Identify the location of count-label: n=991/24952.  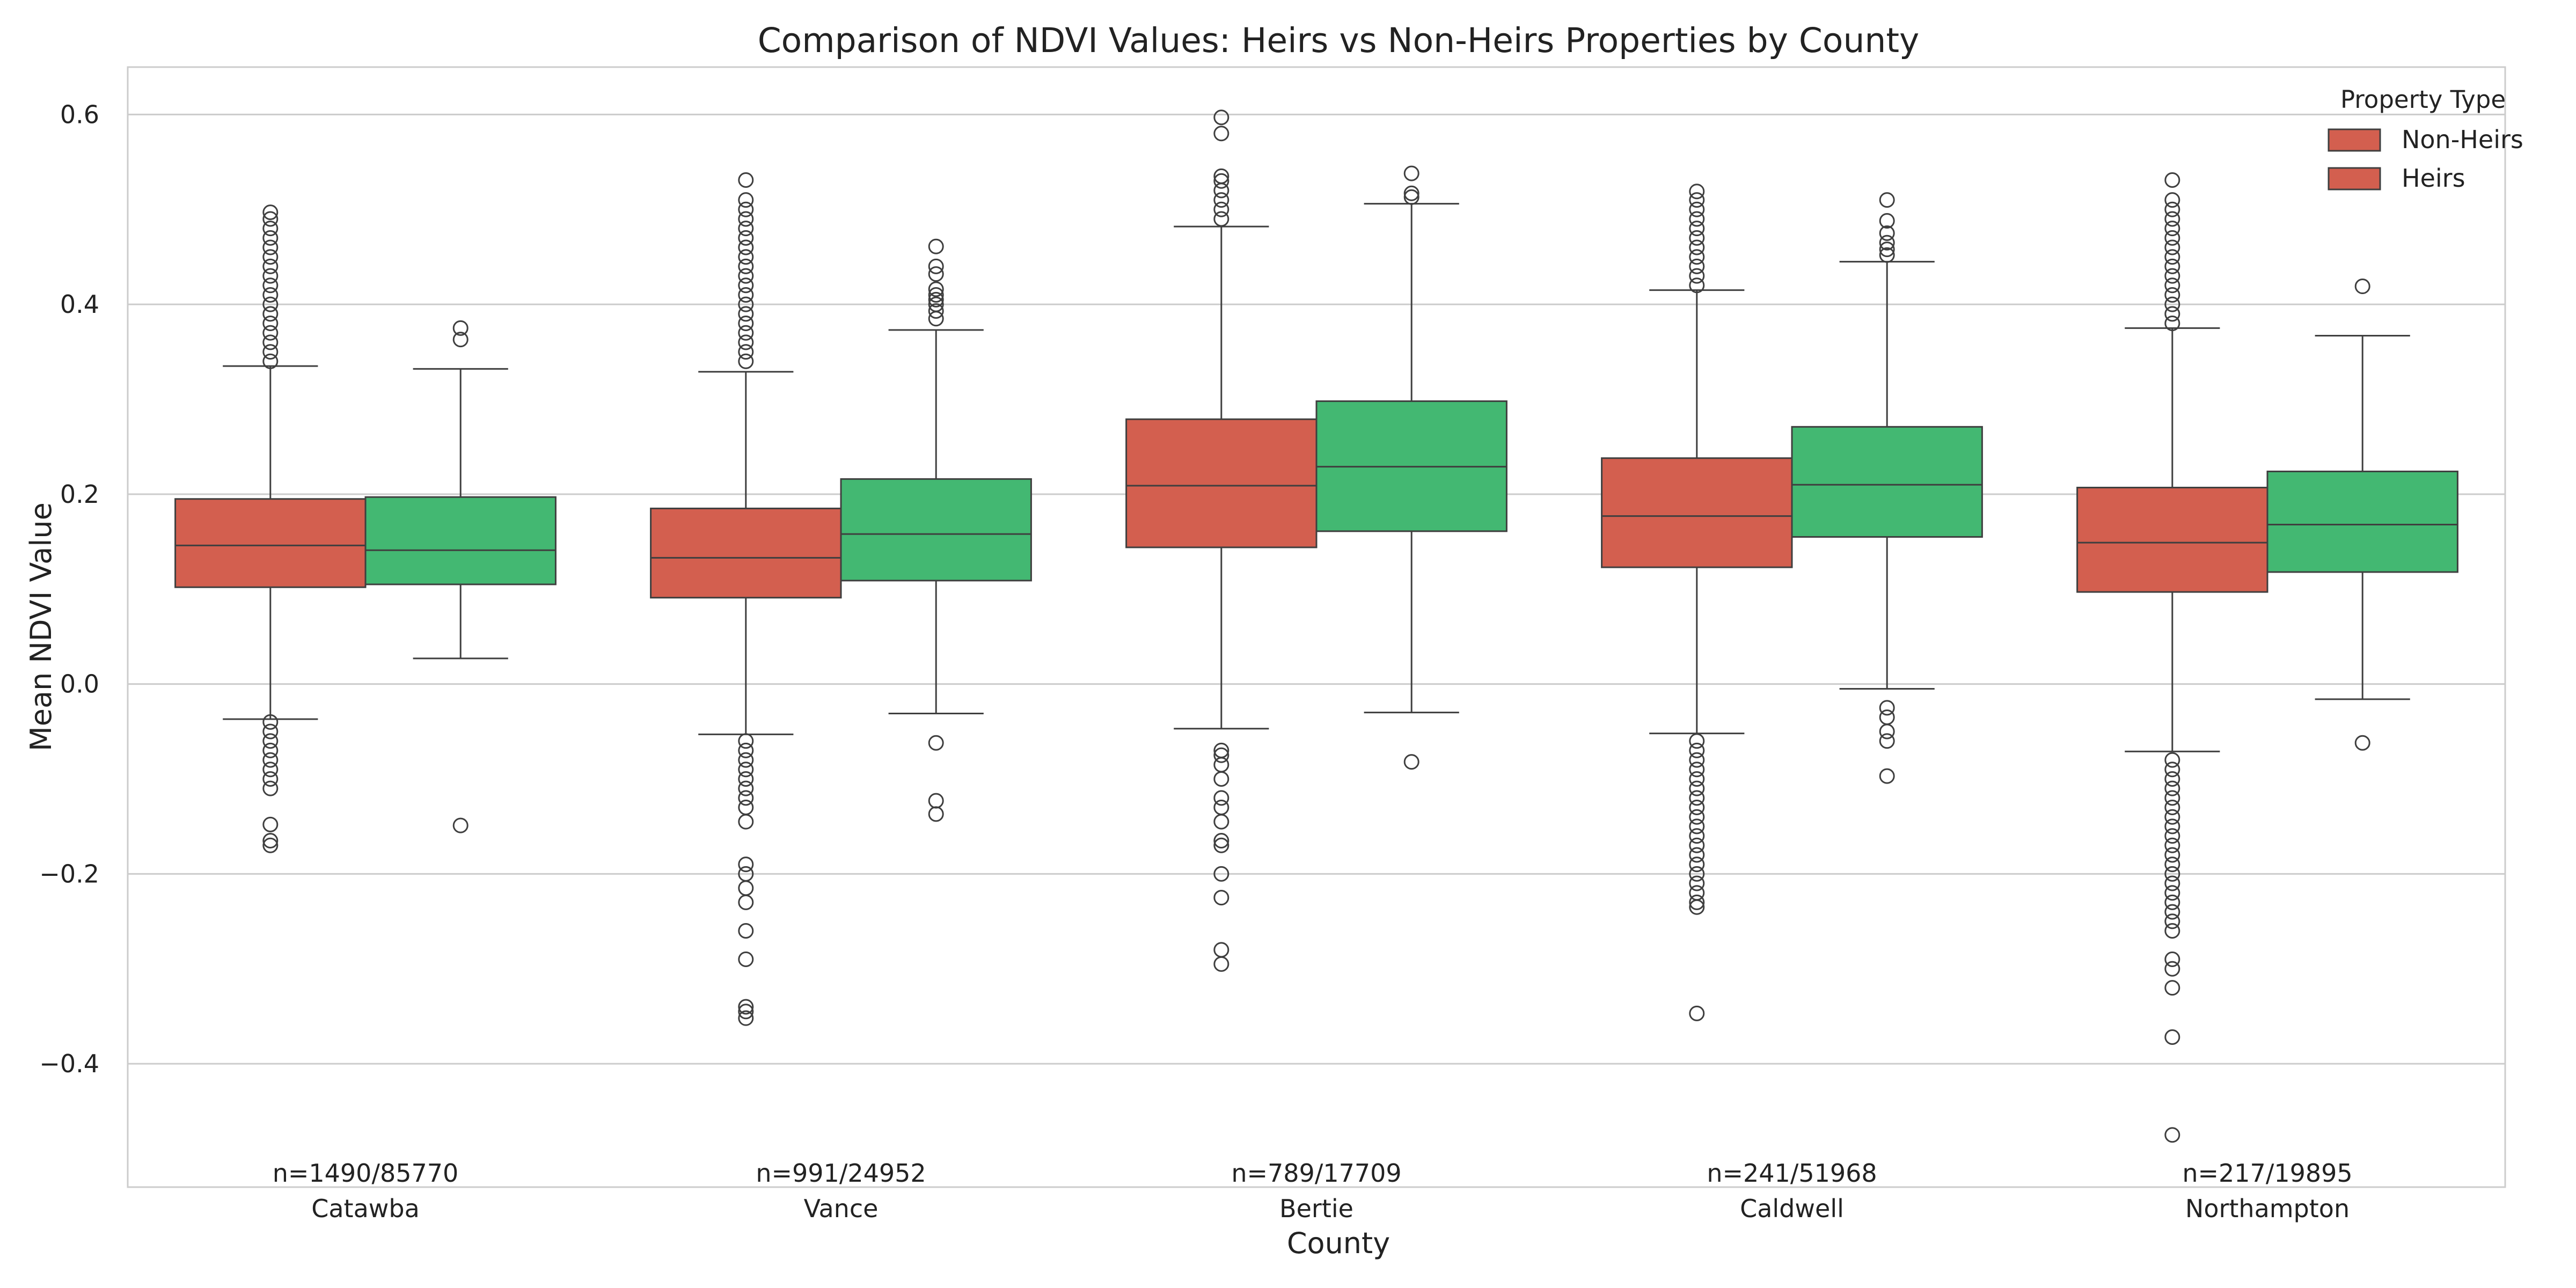
(841, 1173).